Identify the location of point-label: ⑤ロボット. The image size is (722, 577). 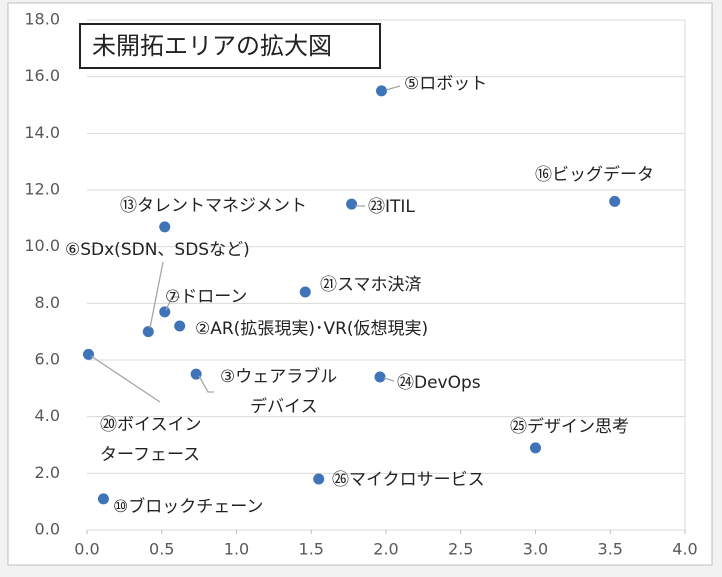
(445, 84).